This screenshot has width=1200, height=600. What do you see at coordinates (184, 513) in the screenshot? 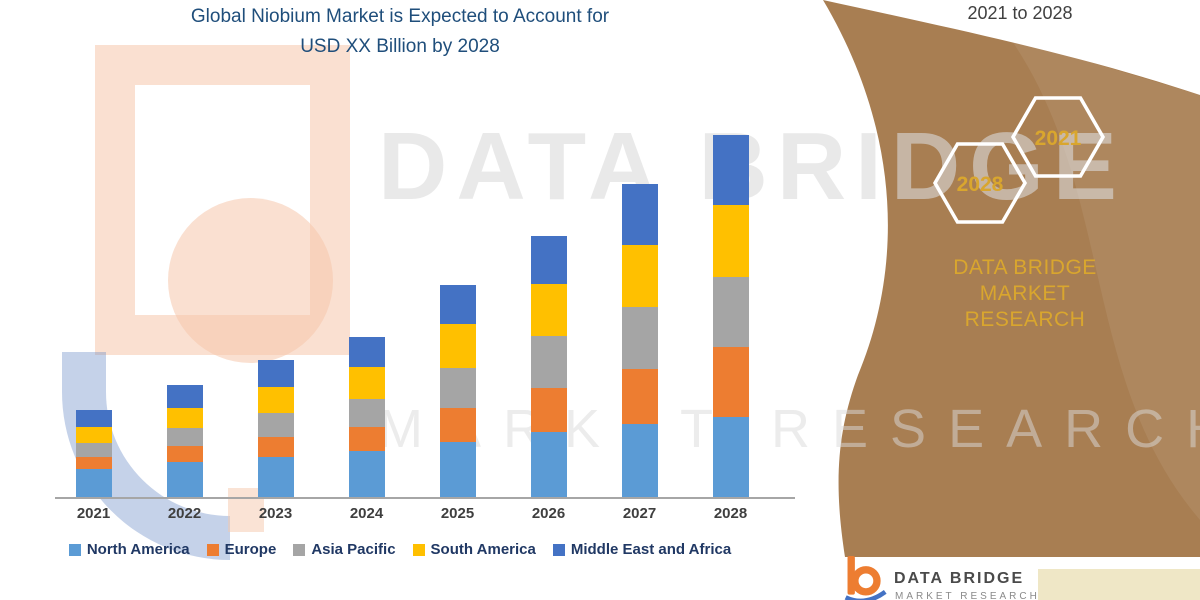
I see `x-axis-label-2022: 2022` at bounding box center [184, 513].